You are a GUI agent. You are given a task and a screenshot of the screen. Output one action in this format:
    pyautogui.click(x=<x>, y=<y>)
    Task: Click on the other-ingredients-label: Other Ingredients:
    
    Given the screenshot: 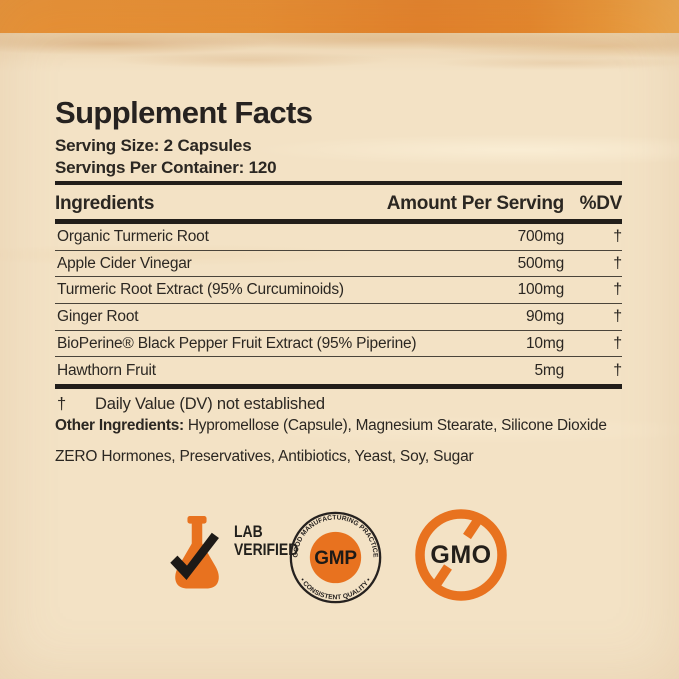 What is the action you would take?
    pyautogui.click(x=119, y=425)
    